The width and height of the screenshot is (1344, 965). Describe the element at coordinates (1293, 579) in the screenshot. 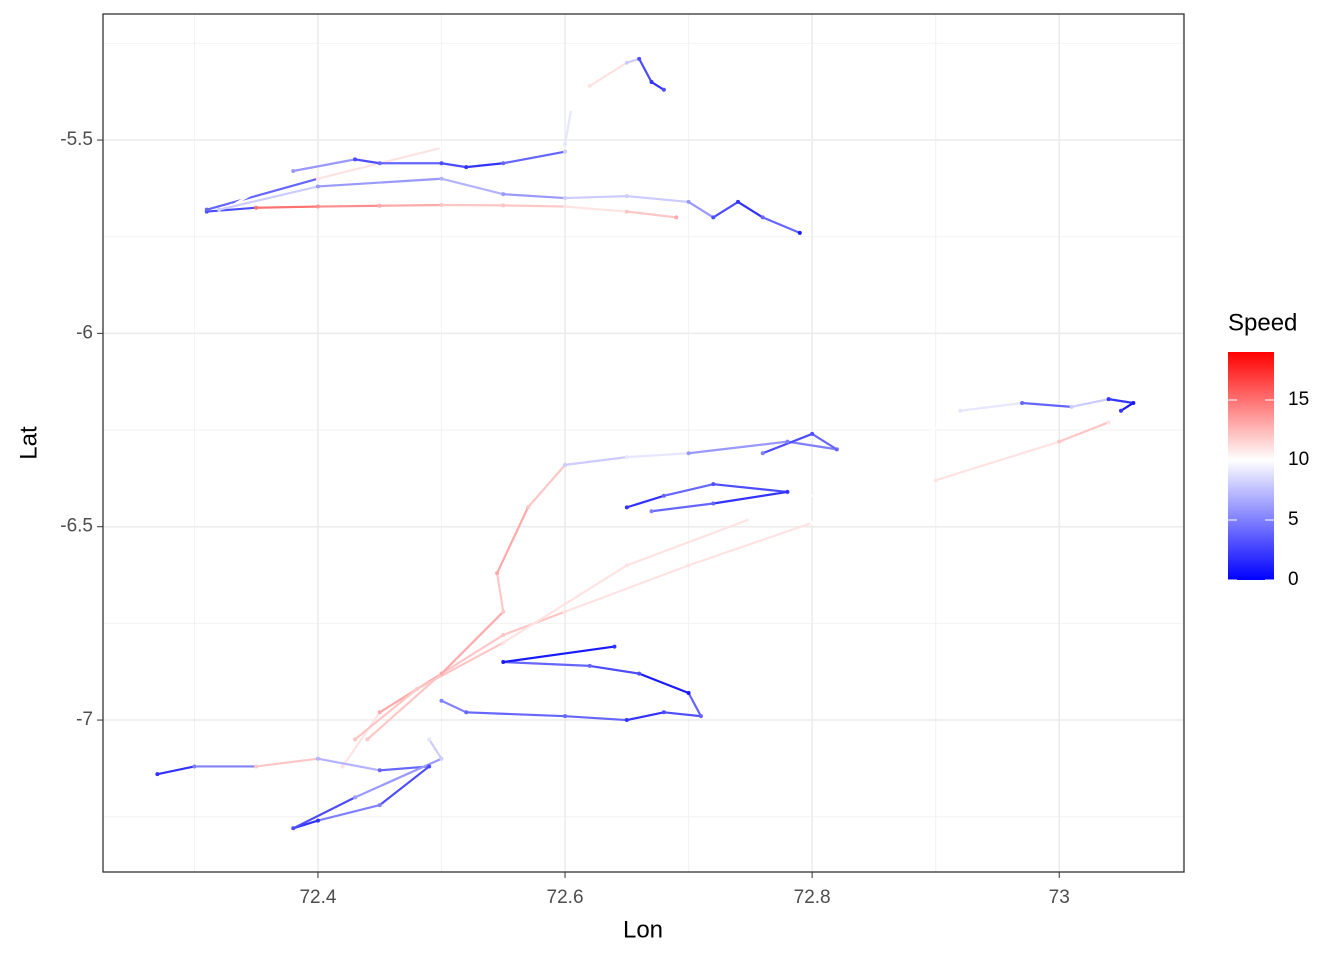

I see `colorbar-tick-label: 0` at that location.